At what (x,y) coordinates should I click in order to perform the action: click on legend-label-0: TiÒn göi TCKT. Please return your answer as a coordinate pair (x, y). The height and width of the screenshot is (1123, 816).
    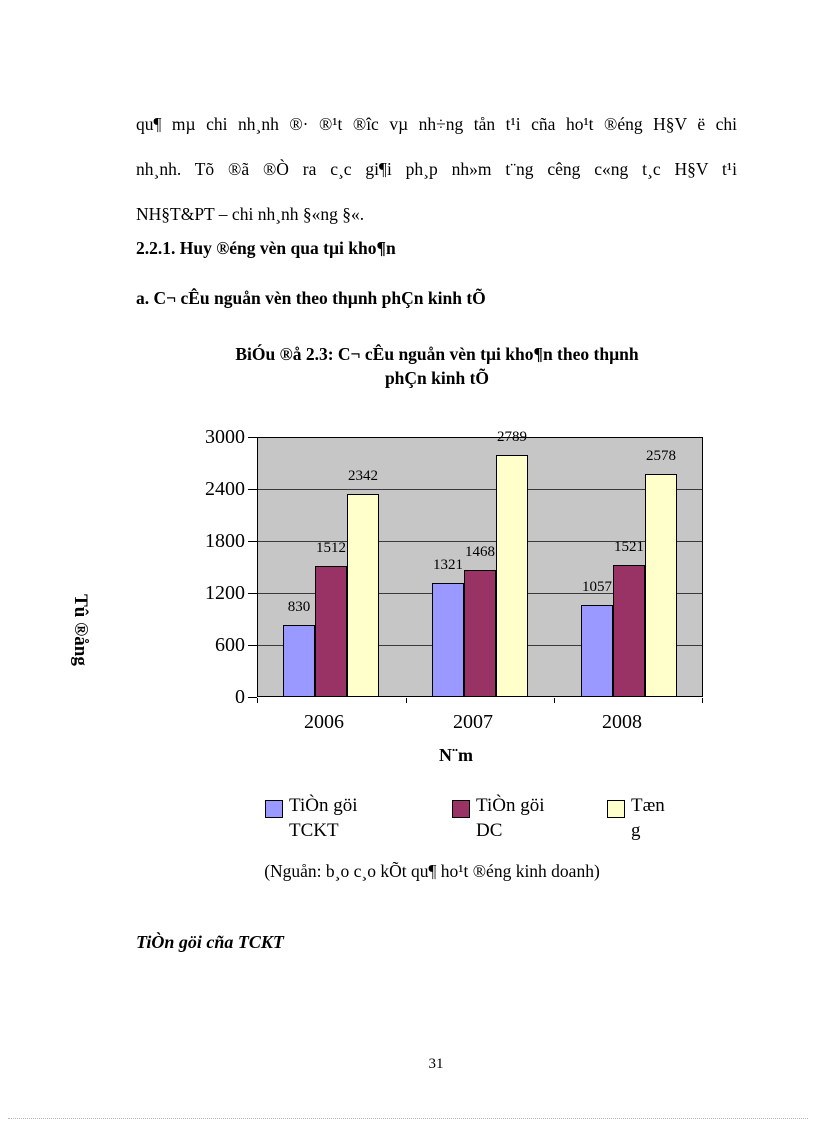
    Looking at the image, I should click on (323, 818).